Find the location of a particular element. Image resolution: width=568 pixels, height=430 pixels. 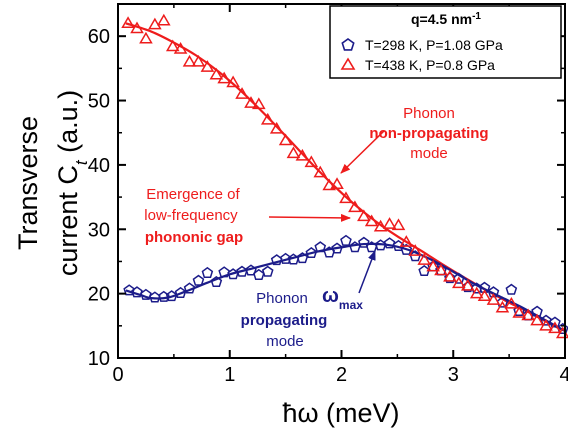

annotation-non-propagating-text: non-propagating is located at coordinates (428, 133).